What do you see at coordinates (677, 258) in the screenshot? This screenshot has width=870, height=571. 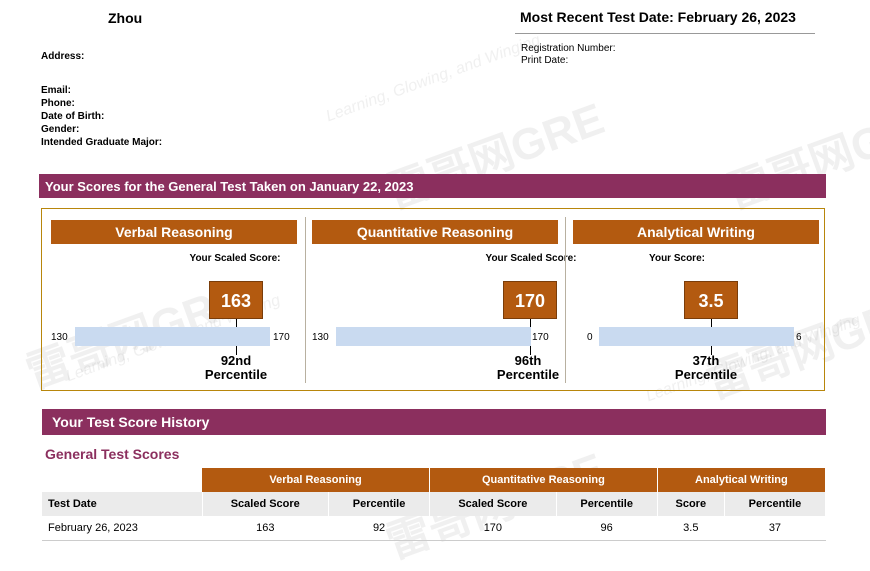 I see `writing-score-label: Your Score:` at bounding box center [677, 258].